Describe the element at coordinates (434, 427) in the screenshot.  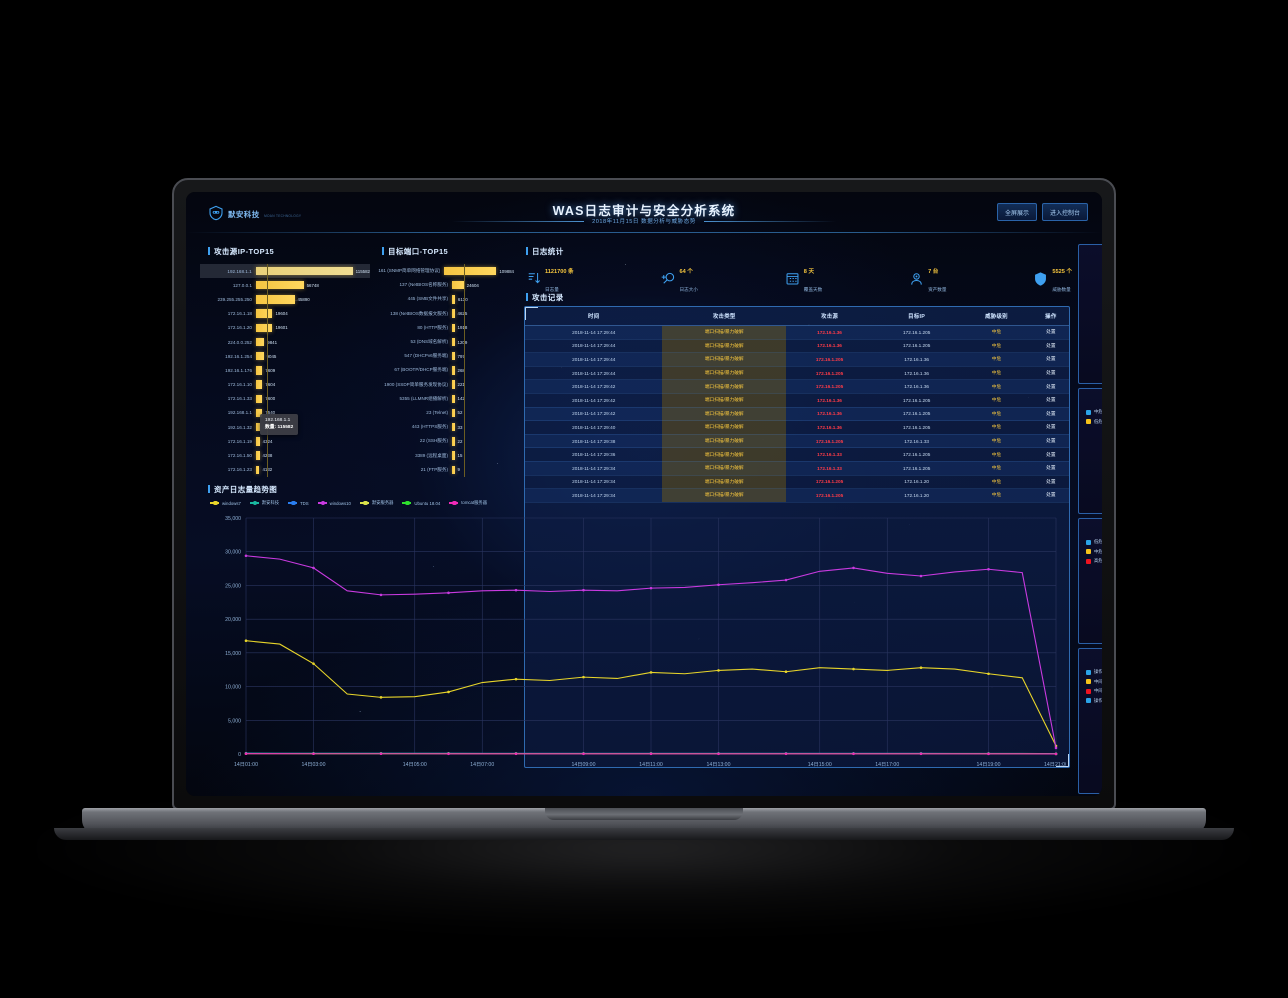
I see `bar-row: 443 (HTTPS服务) 33` at that location.